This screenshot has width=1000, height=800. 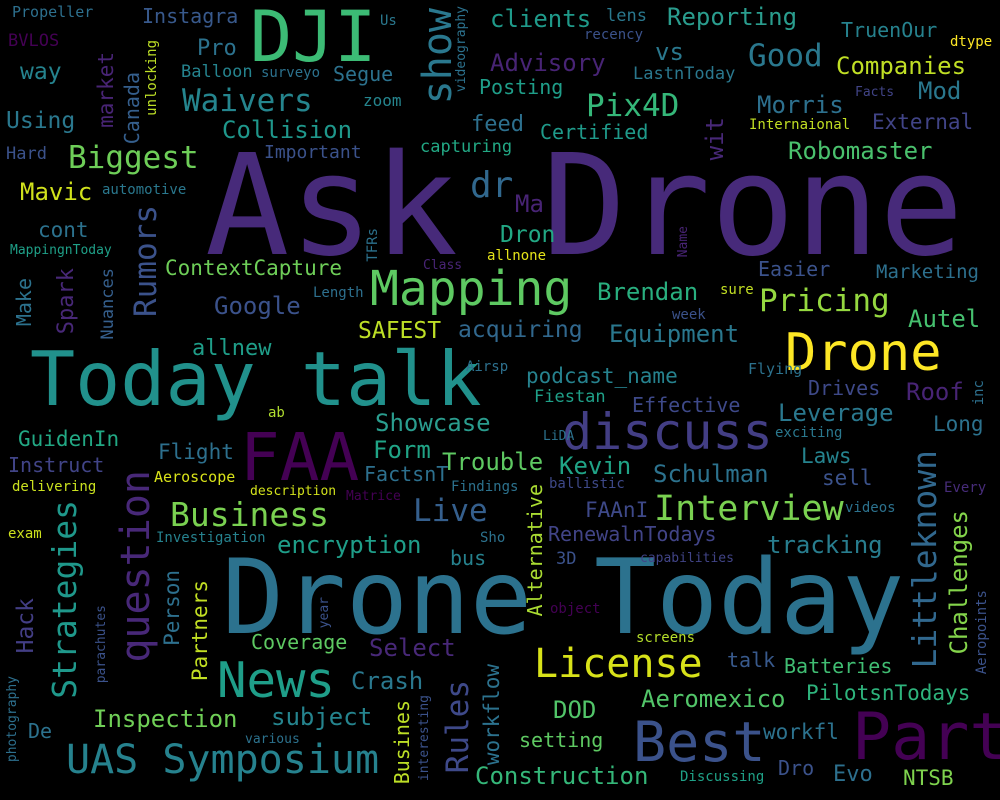 What do you see at coordinates (517, 256) in the screenshot?
I see `word-allnone: allnone` at bounding box center [517, 256].